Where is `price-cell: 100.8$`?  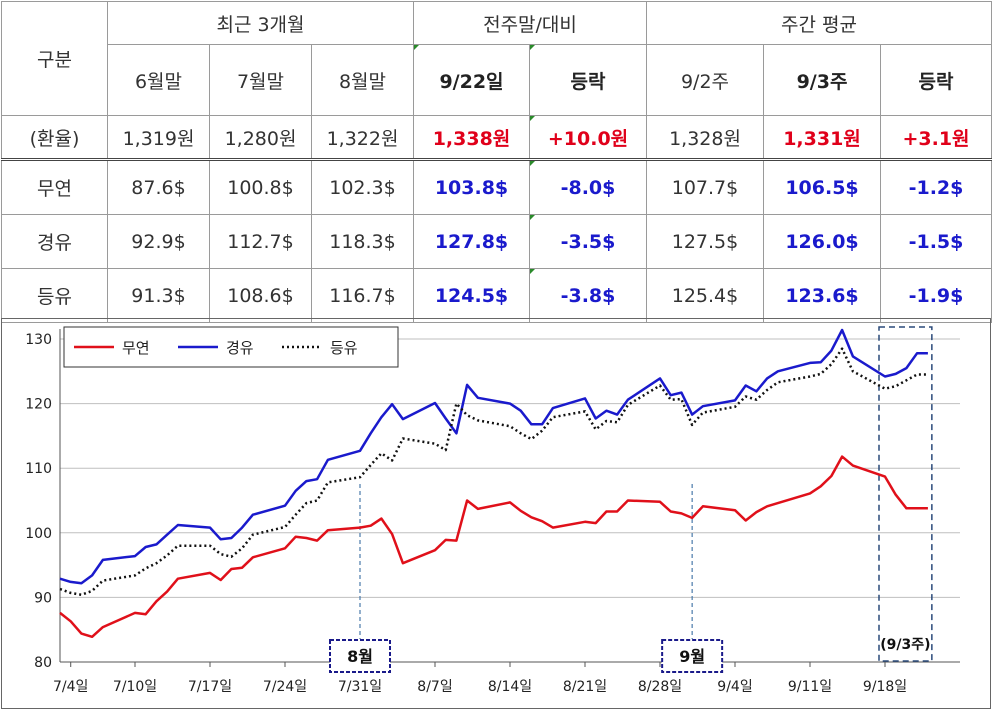 price-cell: 100.8$ is located at coordinates (260, 187).